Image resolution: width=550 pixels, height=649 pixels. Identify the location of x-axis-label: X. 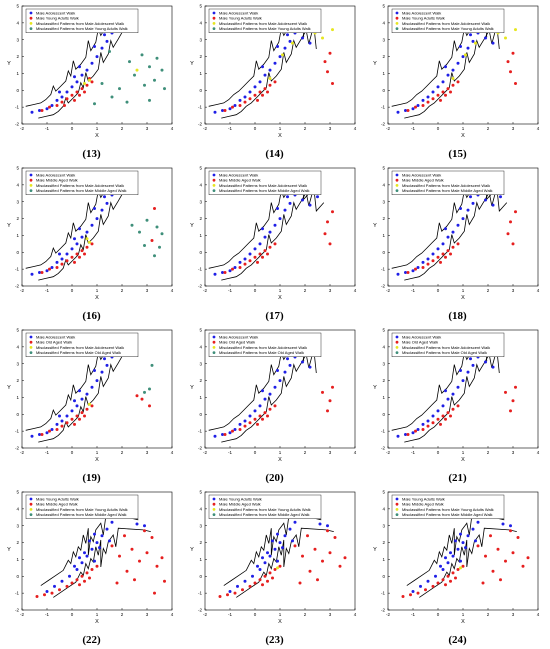
(463, 622).